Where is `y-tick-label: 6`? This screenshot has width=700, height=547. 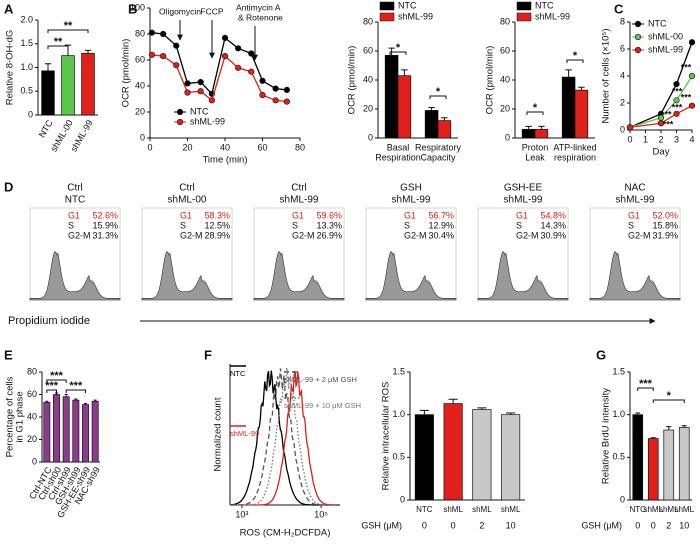
y-tick-label: 6 is located at coordinates (622, 48).